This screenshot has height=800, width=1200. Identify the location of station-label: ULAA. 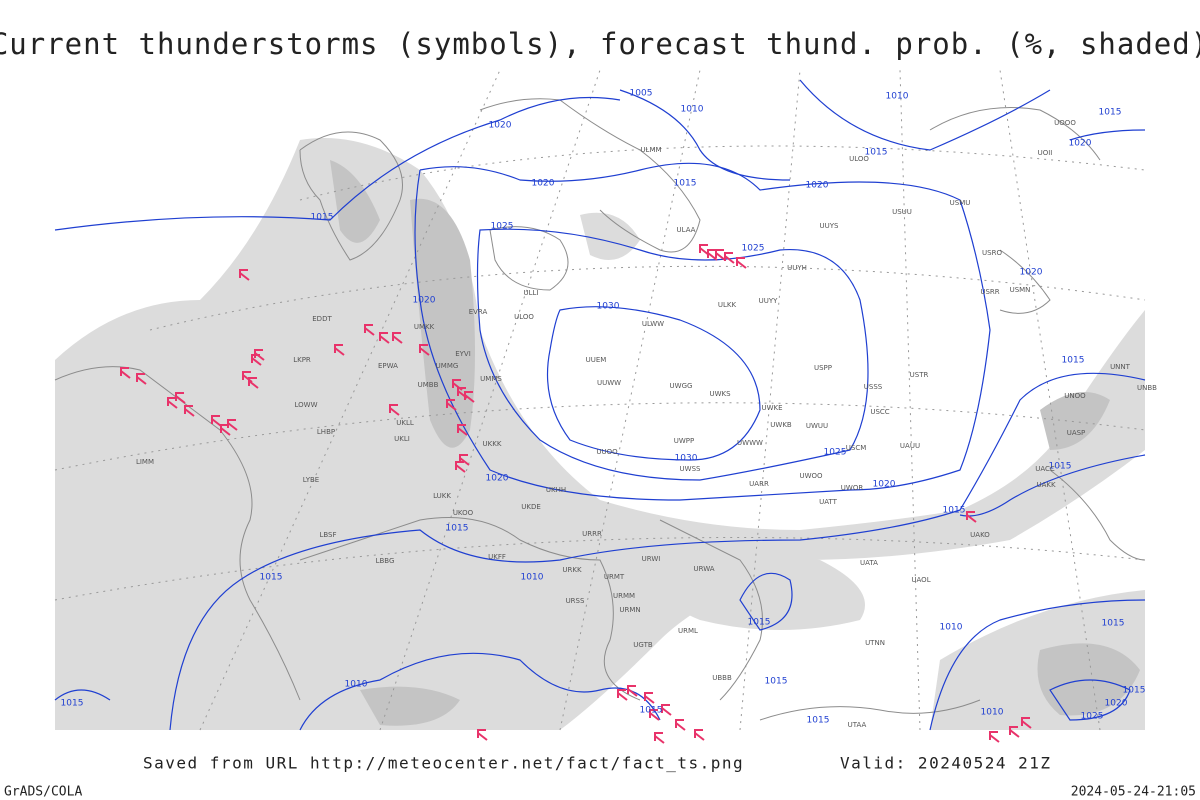
(686, 230).